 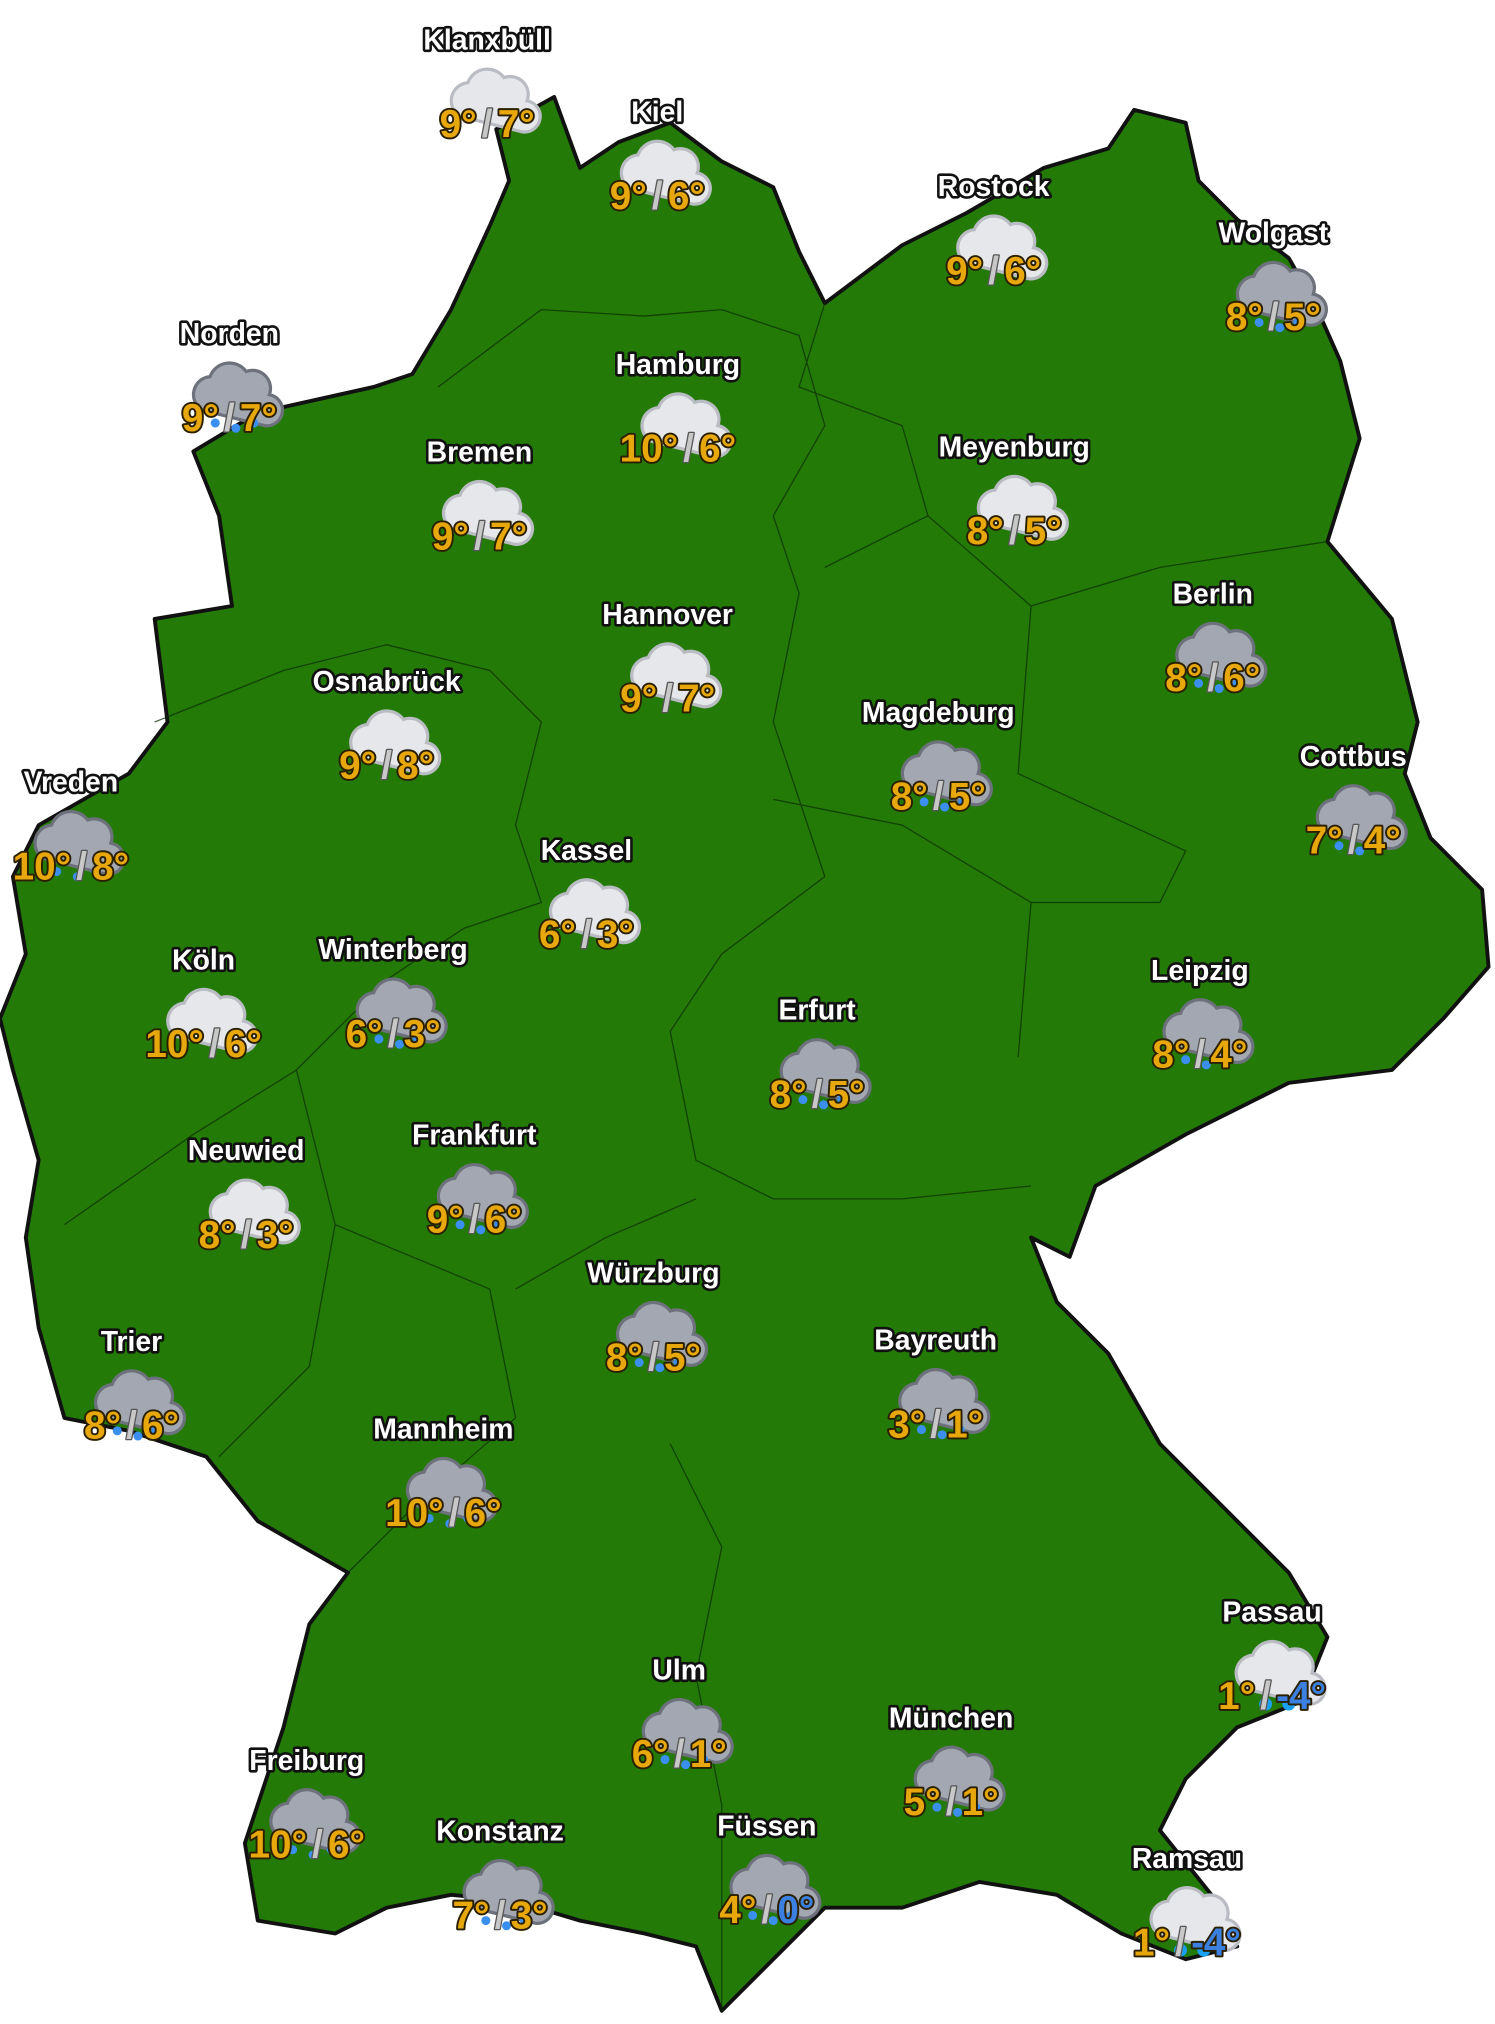 I want to click on snow-cloud-icon, so click(x=1280, y=1675).